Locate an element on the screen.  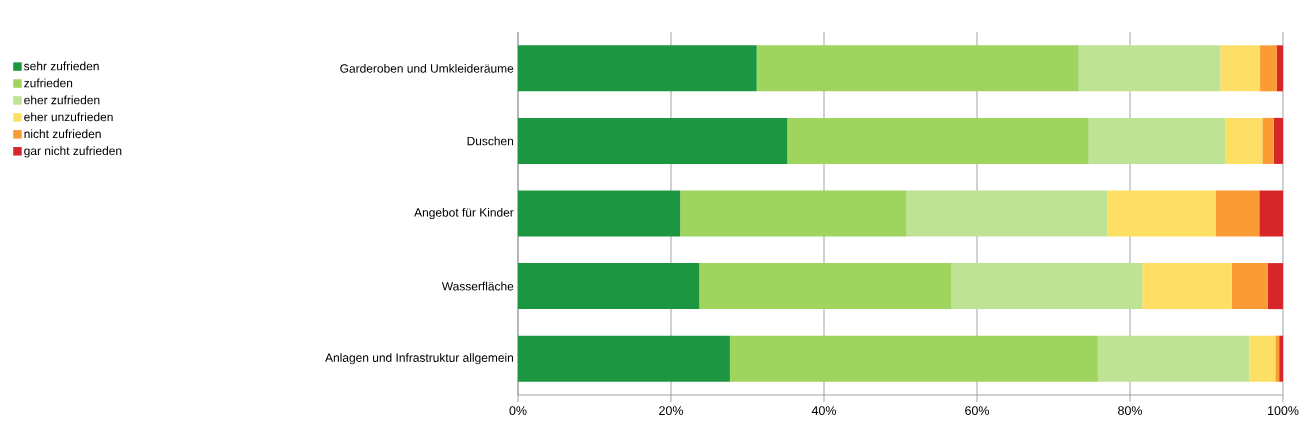
x-tick-label: 60% is located at coordinates (977, 411).